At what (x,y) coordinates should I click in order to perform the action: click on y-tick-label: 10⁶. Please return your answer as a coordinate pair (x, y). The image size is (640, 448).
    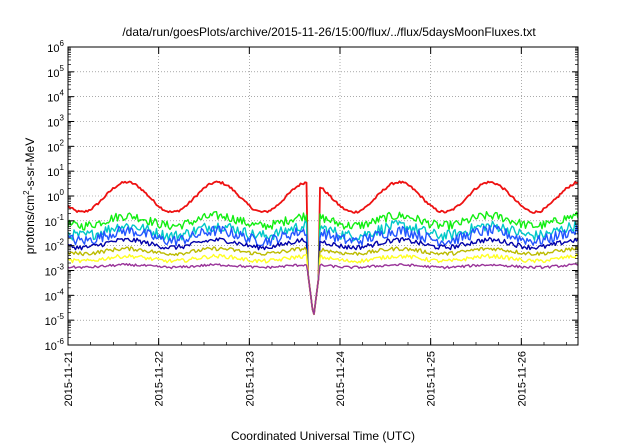
    Looking at the image, I should click on (55, 47).